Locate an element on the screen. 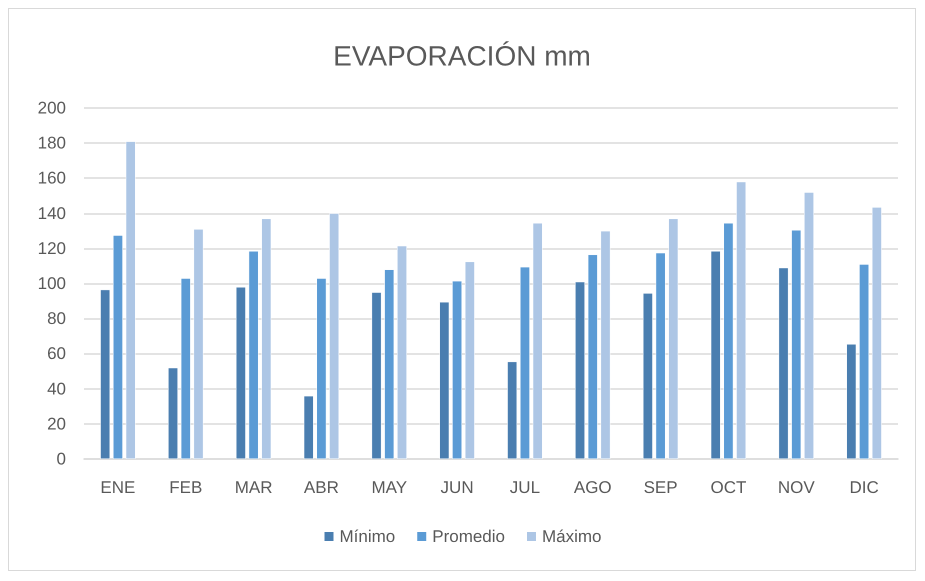 This screenshot has height=581, width=925. x-tick-label: NOV is located at coordinates (797, 487).